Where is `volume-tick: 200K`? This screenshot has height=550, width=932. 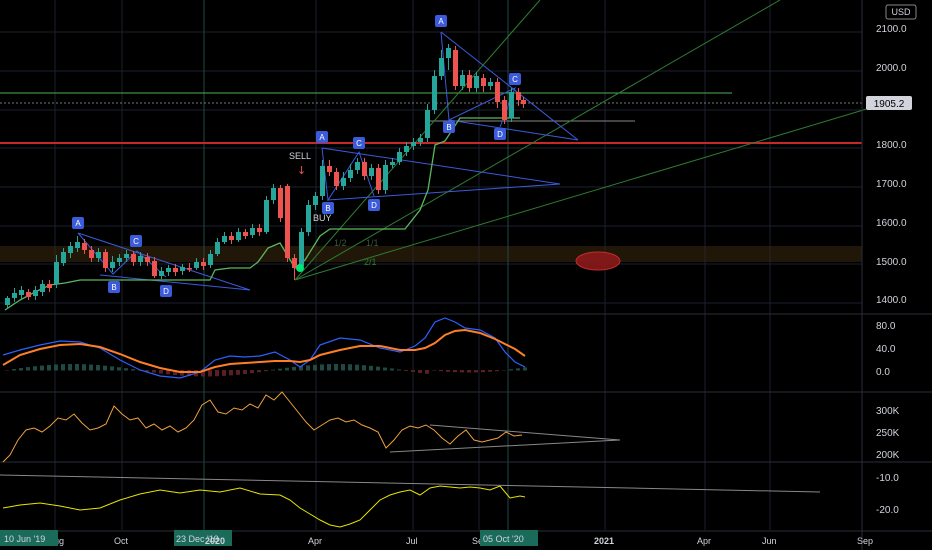 volume-tick: 200K is located at coordinates (888, 455).